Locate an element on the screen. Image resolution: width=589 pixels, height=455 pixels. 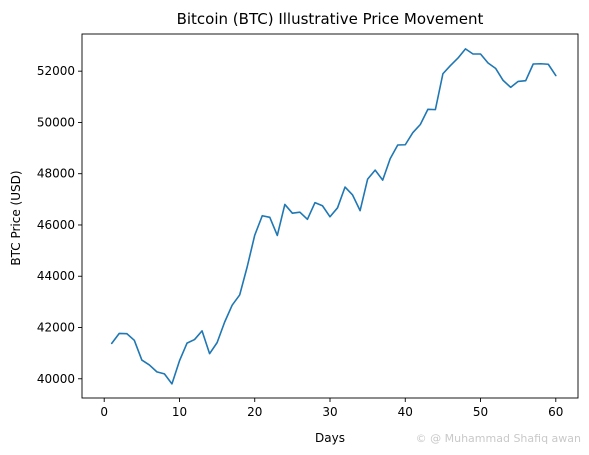
x-tick-label: 60 is located at coordinates (555, 412).